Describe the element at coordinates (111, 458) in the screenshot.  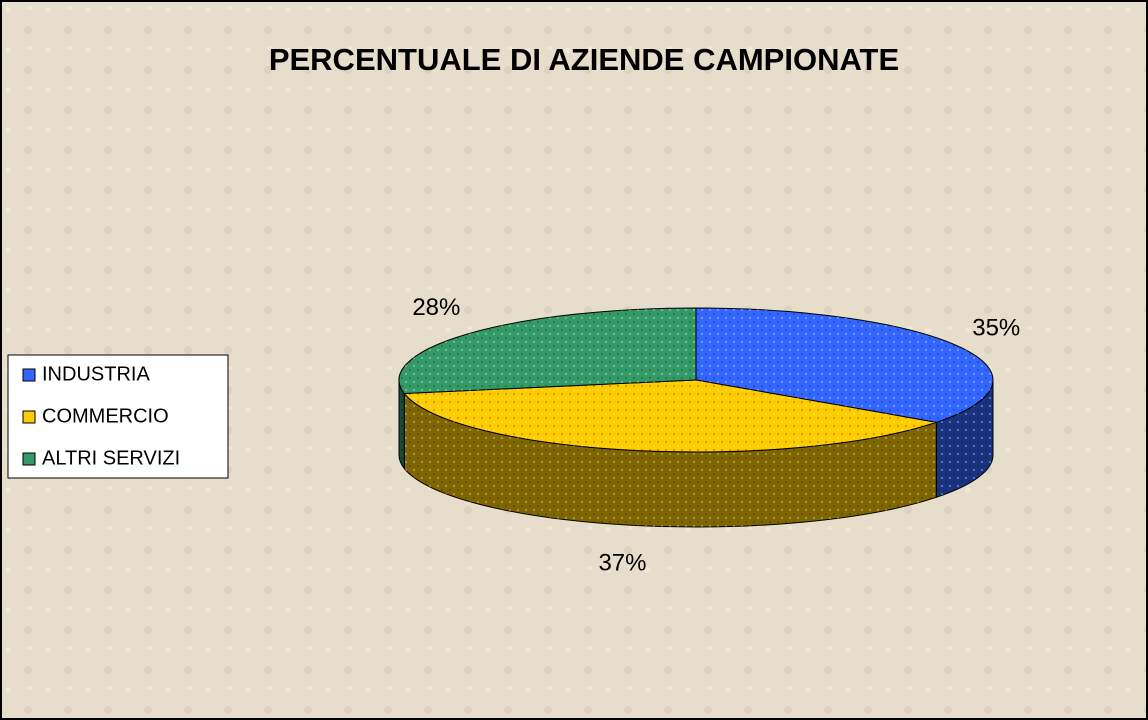
I see `legend-label: ALTRI SERVIZI` at that location.